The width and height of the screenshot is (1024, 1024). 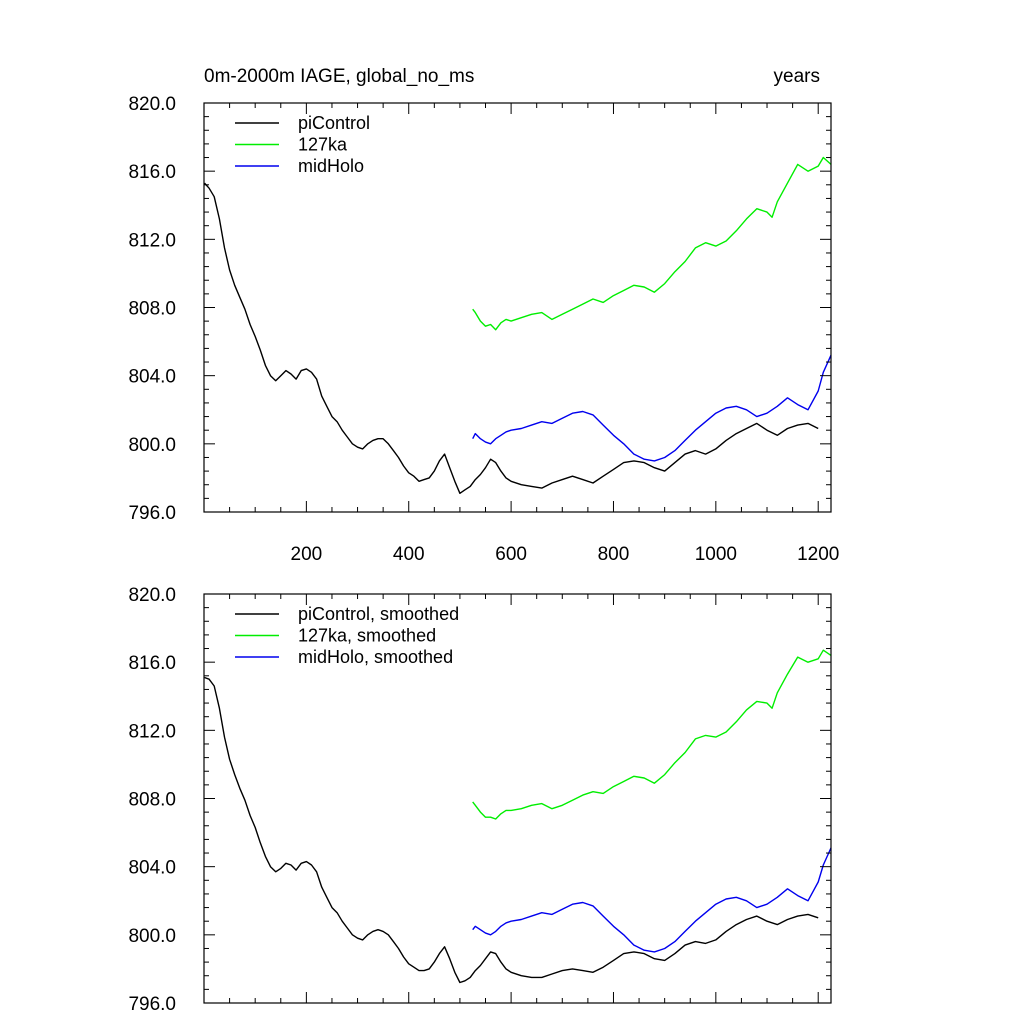 I want to click on legend-label: piControl, smoothed, so click(x=378, y=614).